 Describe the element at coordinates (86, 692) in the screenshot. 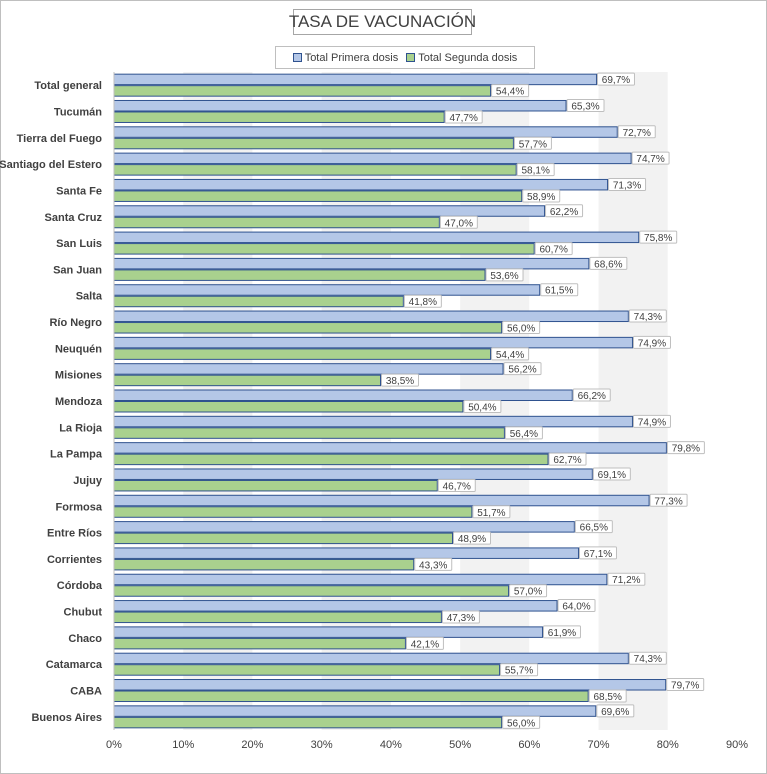

I see `category-label: CABA` at that location.